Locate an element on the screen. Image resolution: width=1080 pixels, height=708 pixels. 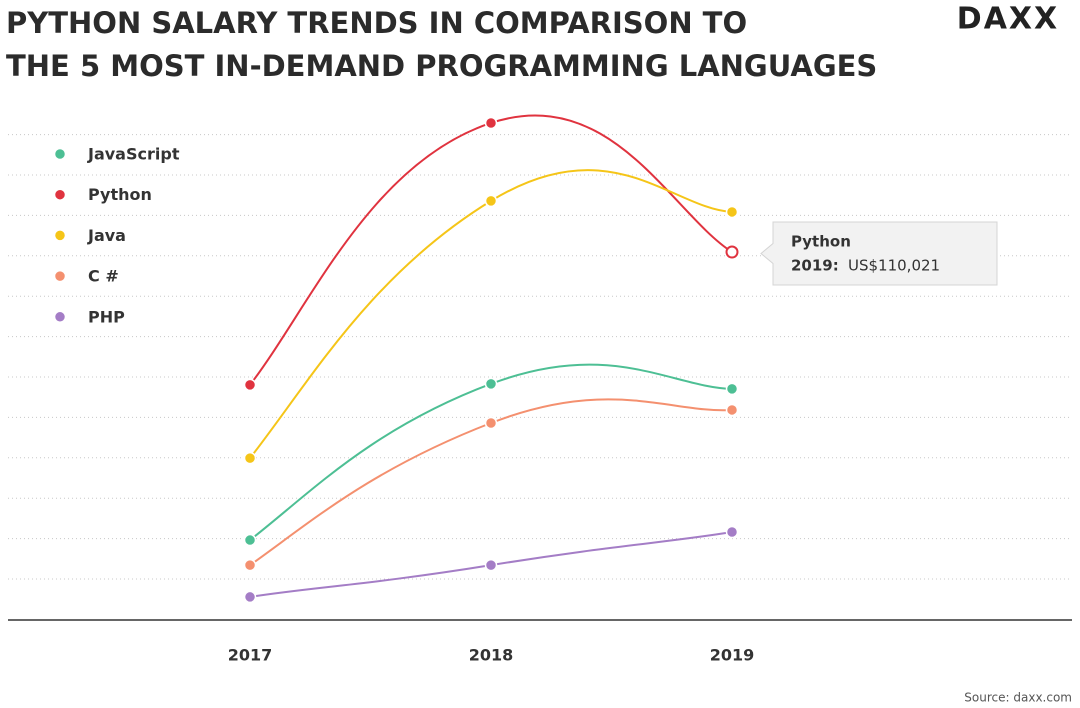
tooltip-value: US$110,021 is located at coordinates (894, 266).